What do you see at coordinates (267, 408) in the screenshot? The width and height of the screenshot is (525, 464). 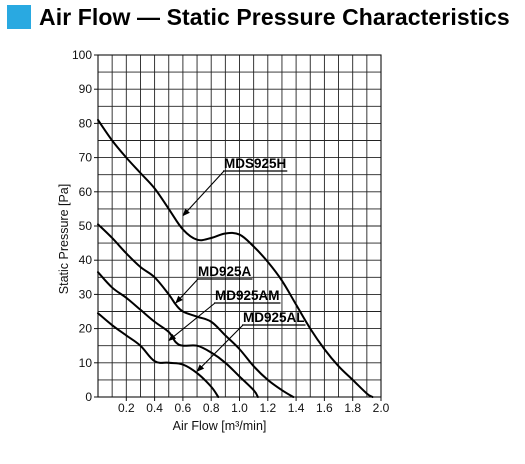 I see `x-tick-label: 1.2` at bounding box center [267, 408].